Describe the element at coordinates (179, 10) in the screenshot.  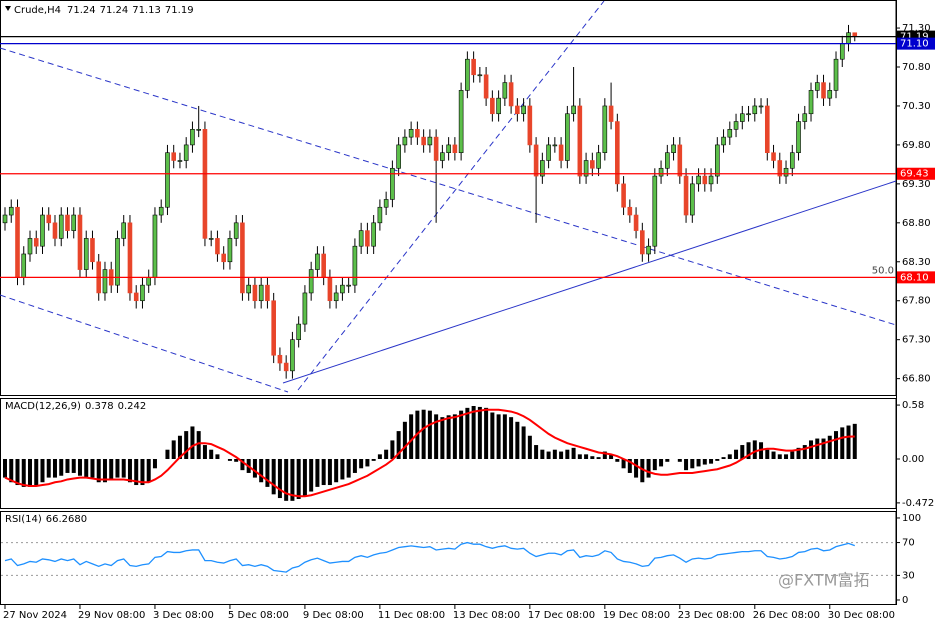
I see `last-close: 71.19` at that location.